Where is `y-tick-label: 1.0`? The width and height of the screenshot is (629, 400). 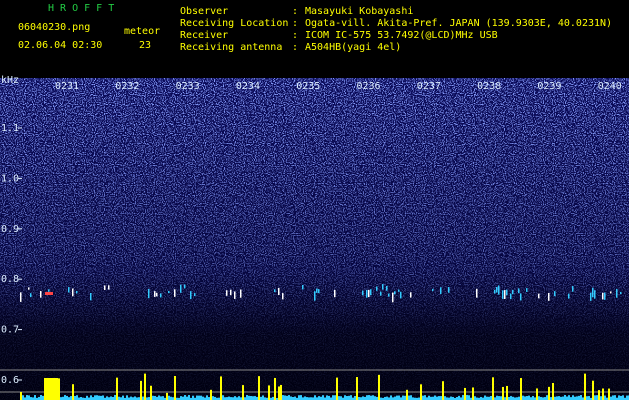 y-tick-label: 1.0 is located at coordinates (10, 178).